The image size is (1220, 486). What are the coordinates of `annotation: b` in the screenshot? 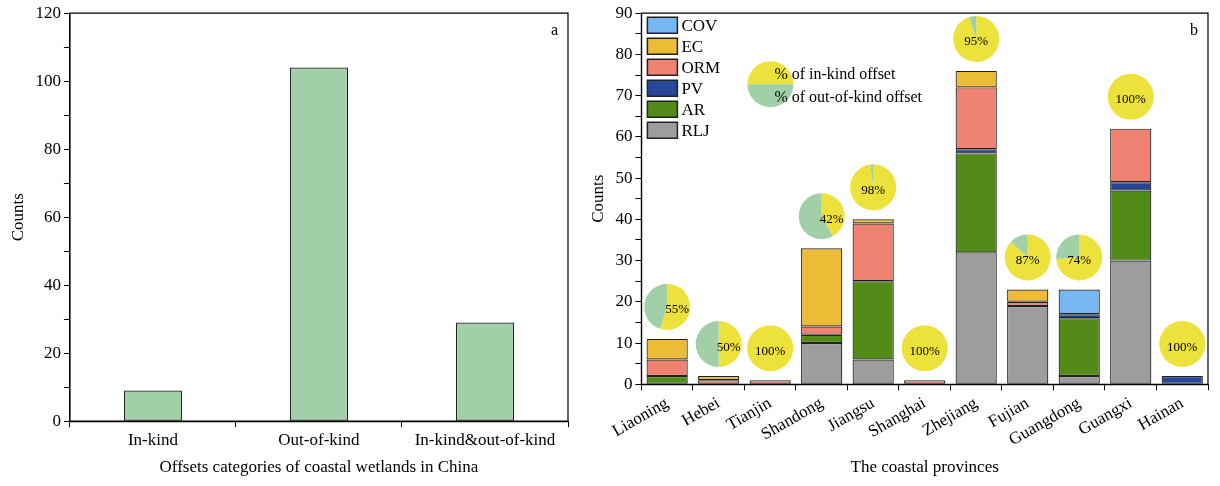 It's located at (1194, 30).